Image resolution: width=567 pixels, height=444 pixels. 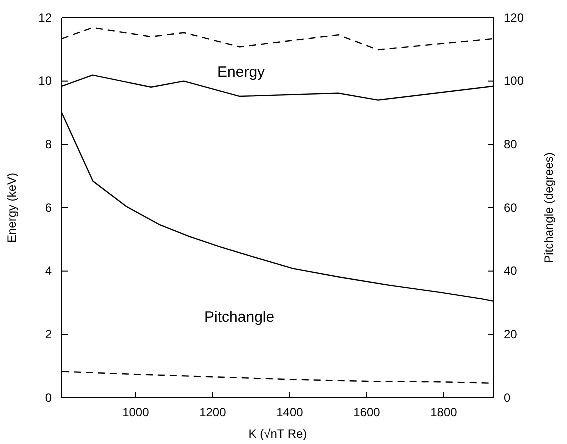 I want to click on y-tick-label: 4, so click(x=48, y=271).